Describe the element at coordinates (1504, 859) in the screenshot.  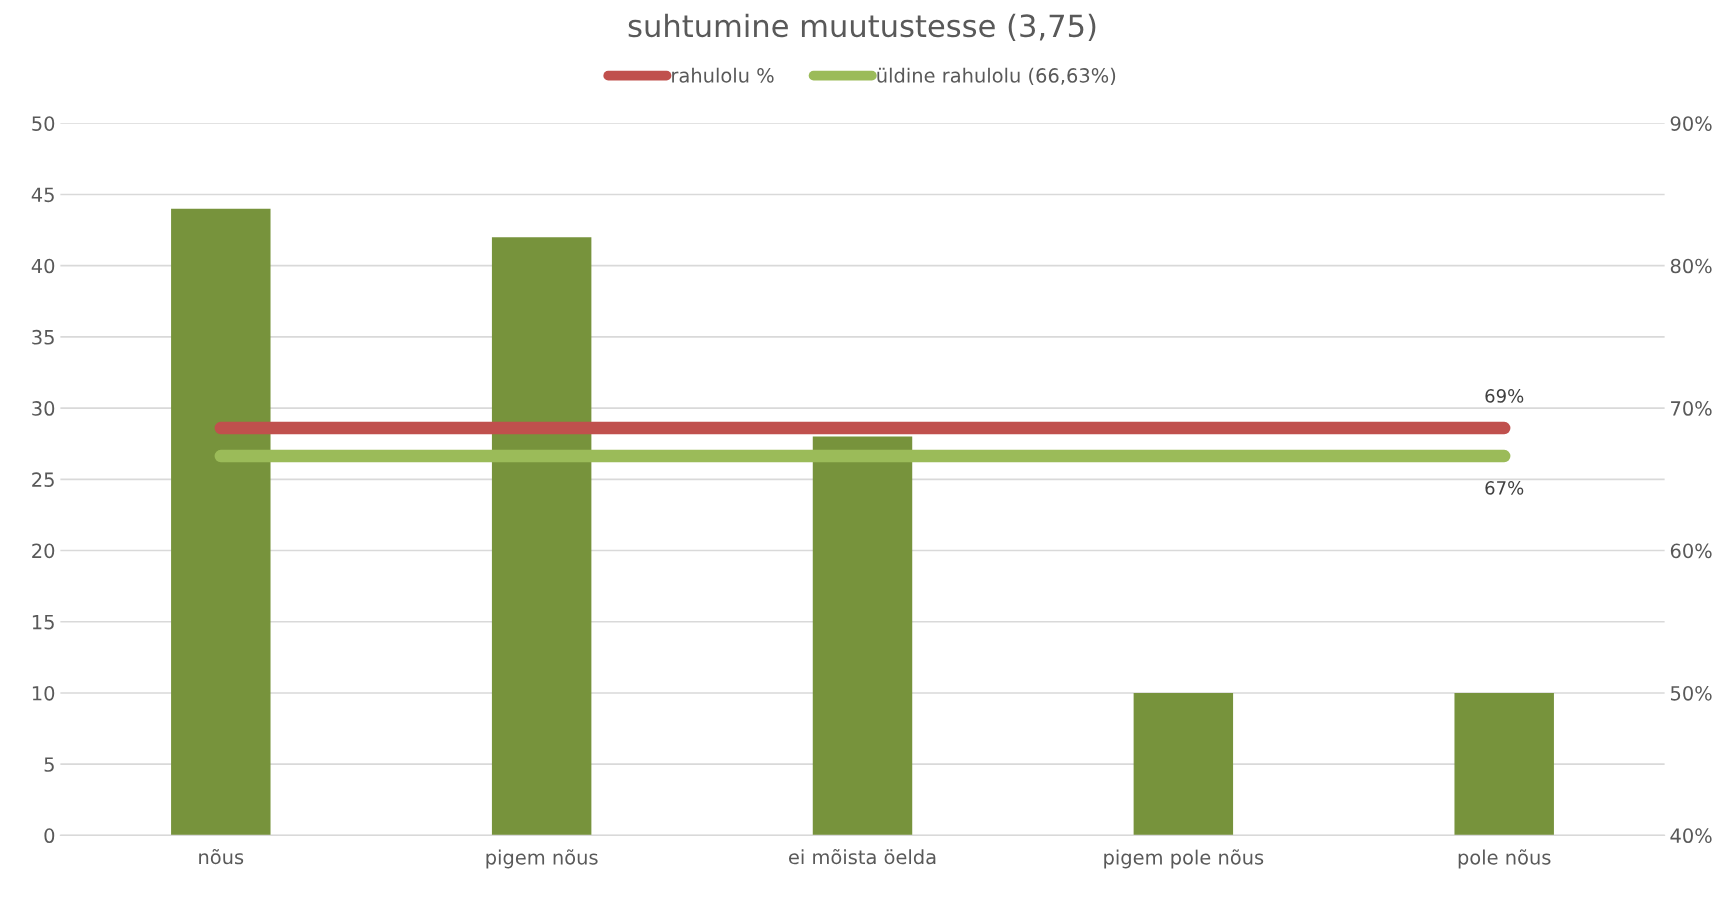
I see `x-tick-label: pole nõus` at that location.